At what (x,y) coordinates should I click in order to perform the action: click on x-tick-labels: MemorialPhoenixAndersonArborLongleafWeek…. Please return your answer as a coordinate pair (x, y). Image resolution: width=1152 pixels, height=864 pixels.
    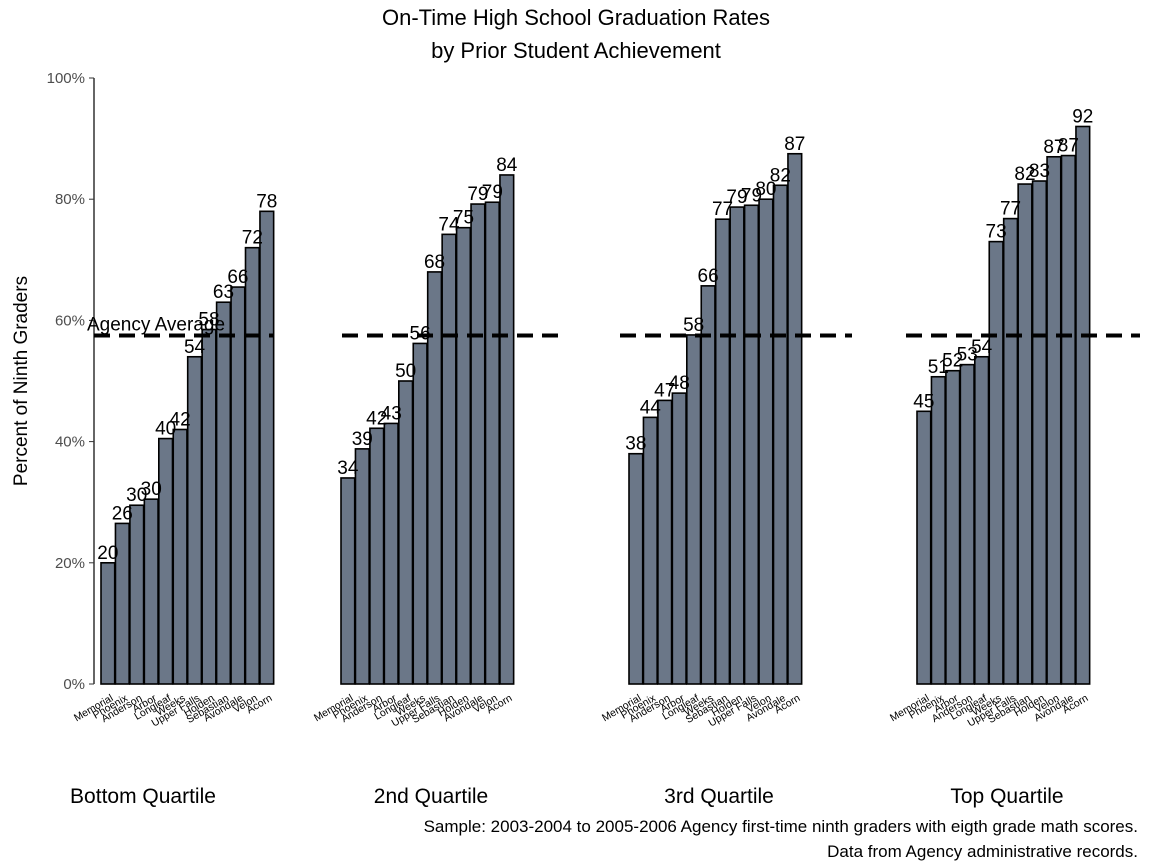
    Looking at the image, I should click on (581, 711).